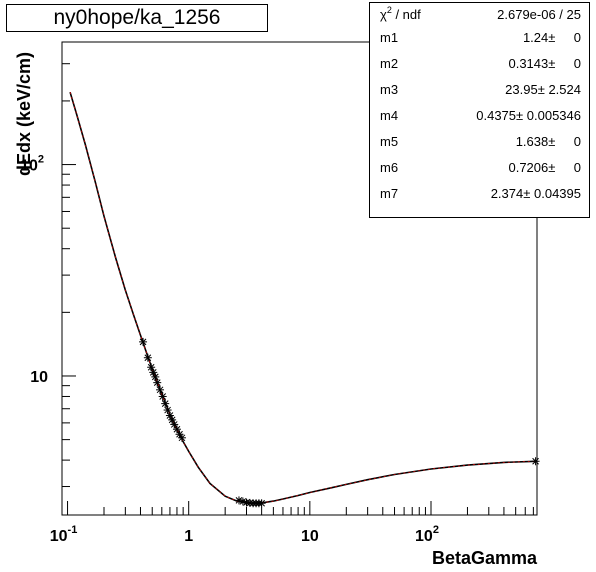  Describe the element at coordinates (389, 141) in the screenshot. I see `param-name: m5` at that location.